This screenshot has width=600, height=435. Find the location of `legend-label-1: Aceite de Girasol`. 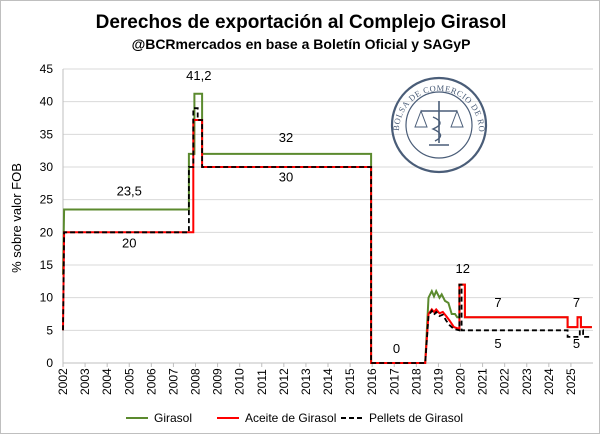

legend-label-1: Aceite de Girasol is located at coordinates (290, 418).